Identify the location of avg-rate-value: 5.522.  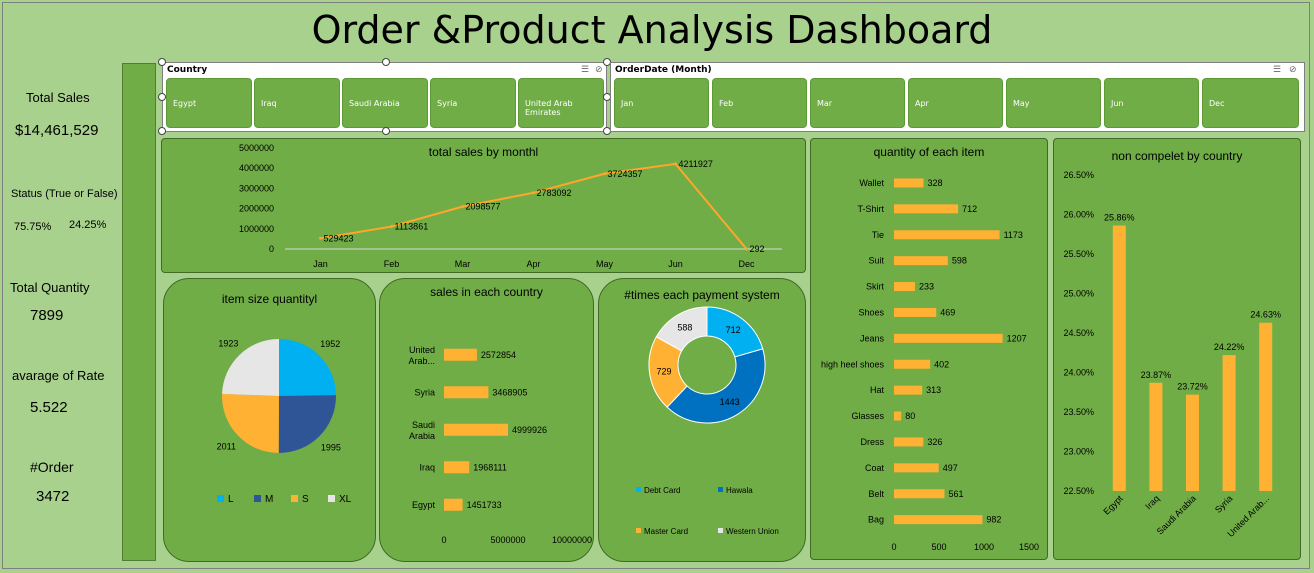
(49, 407).